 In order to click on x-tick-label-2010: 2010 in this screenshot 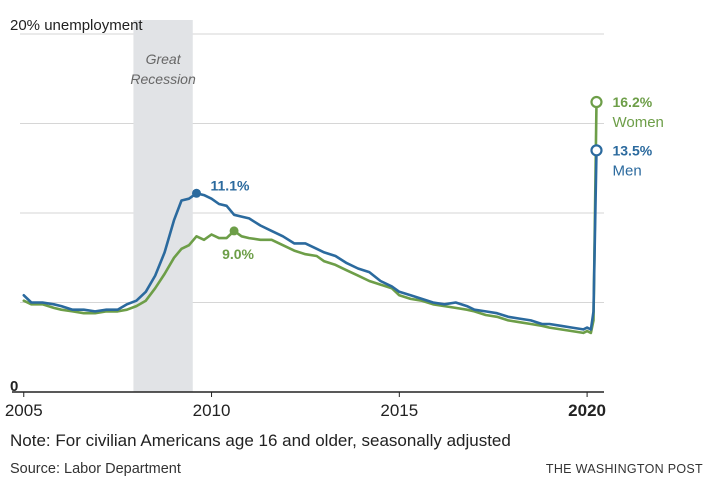, I will do `click(212, 410)`.